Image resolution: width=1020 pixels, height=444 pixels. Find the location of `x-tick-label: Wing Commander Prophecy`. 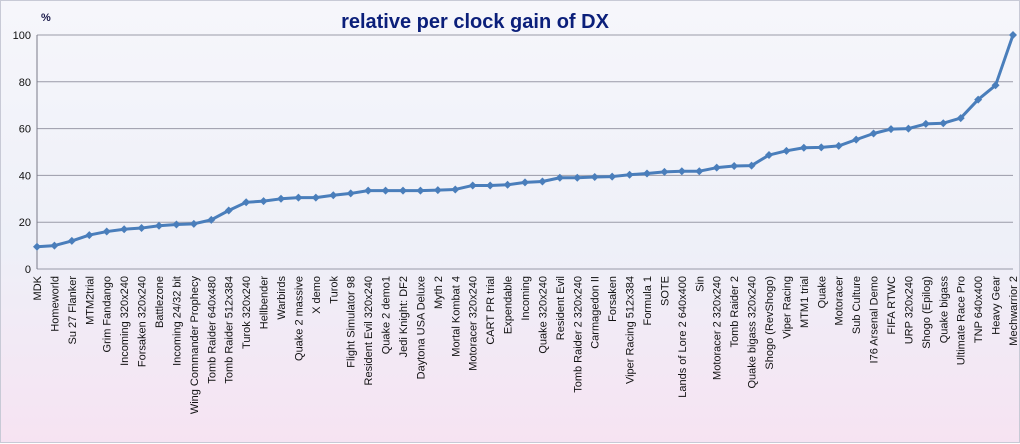

x-tick-label: Wing Commander Prophecy is located at coordinates (195, 345).